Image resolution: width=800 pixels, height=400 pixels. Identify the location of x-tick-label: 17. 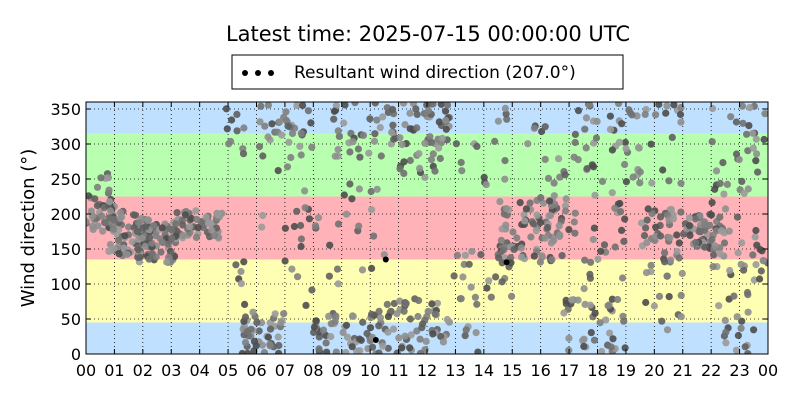
(569, 370).